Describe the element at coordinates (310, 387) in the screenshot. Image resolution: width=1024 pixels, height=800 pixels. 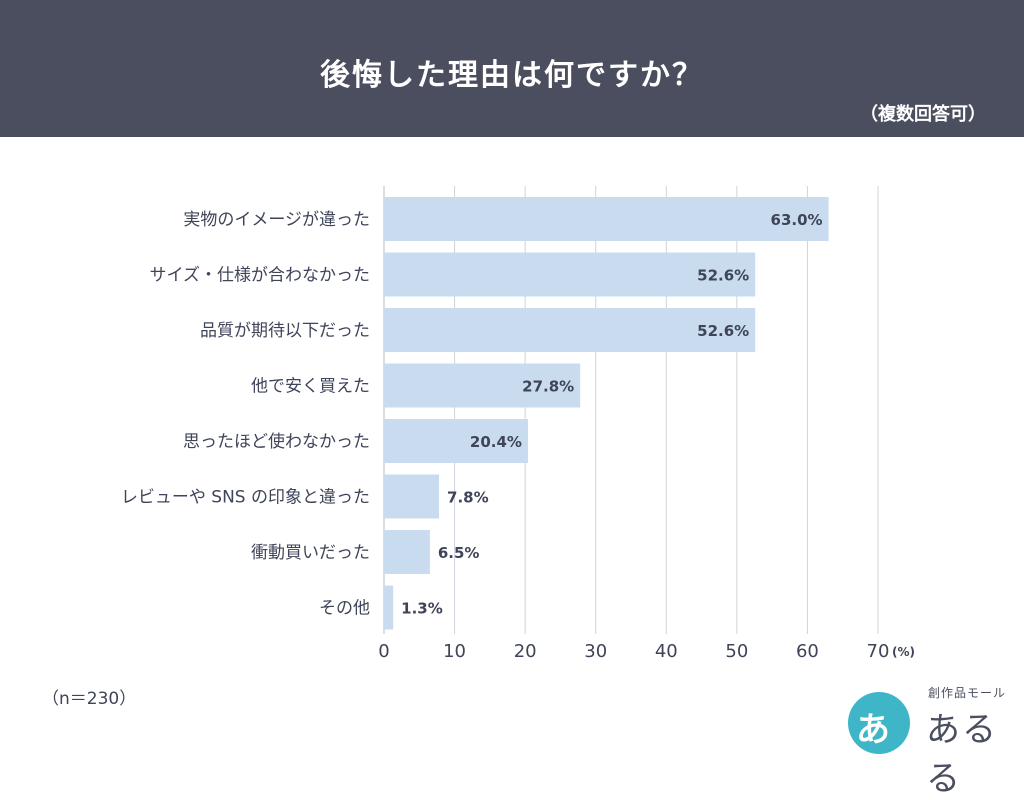
I see `category-label: 他で安く買えた` at that location.